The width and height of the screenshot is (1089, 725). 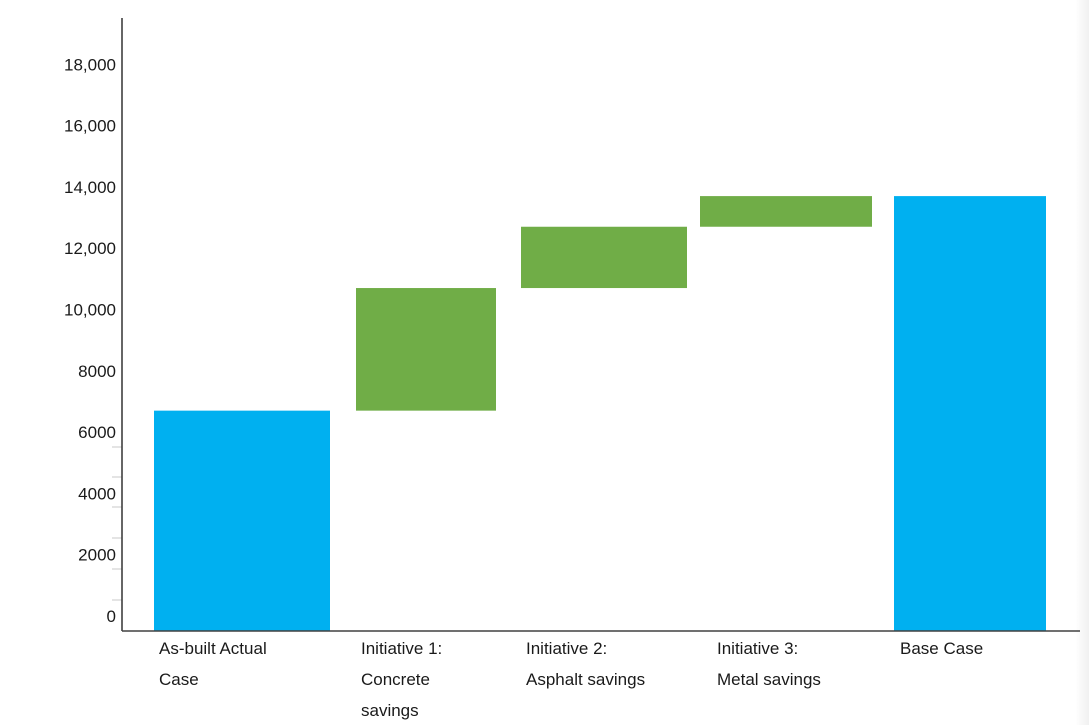 What do you see at coordinates (585, 664) in the screenshot?
I see `category-label-2: Initiative 2: Asphalt savings` at bounding box center [585, 664].